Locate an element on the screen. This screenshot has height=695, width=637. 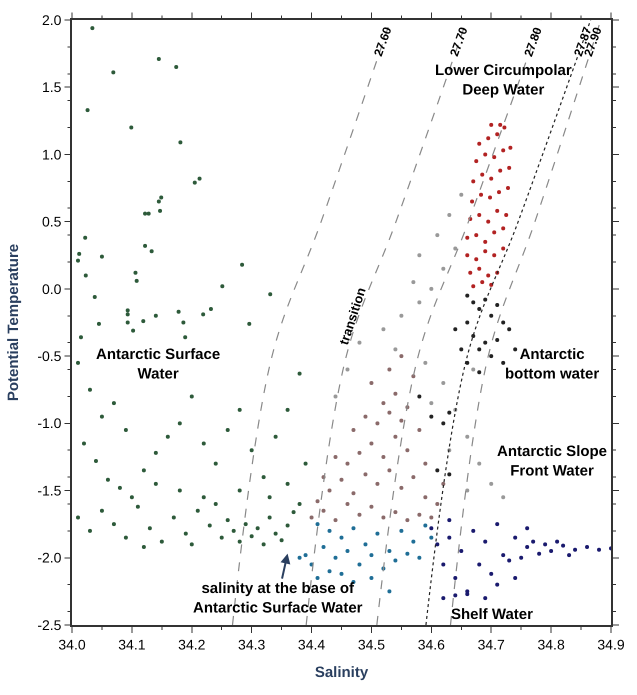
x-tick-label: 34.5 is located at coordinates (372, 644).